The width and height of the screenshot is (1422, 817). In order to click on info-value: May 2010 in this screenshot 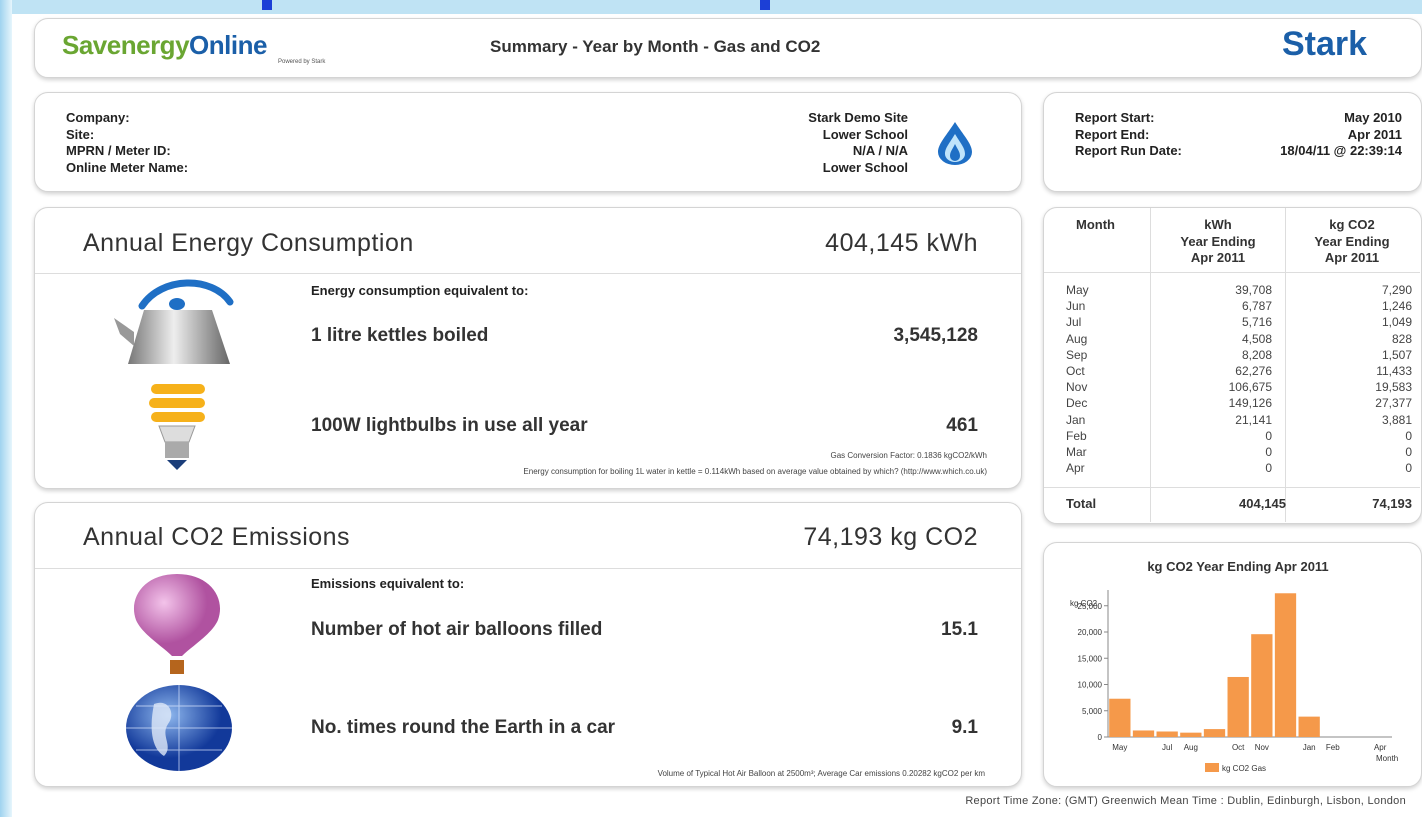, I will do `click(1373, 117)`.